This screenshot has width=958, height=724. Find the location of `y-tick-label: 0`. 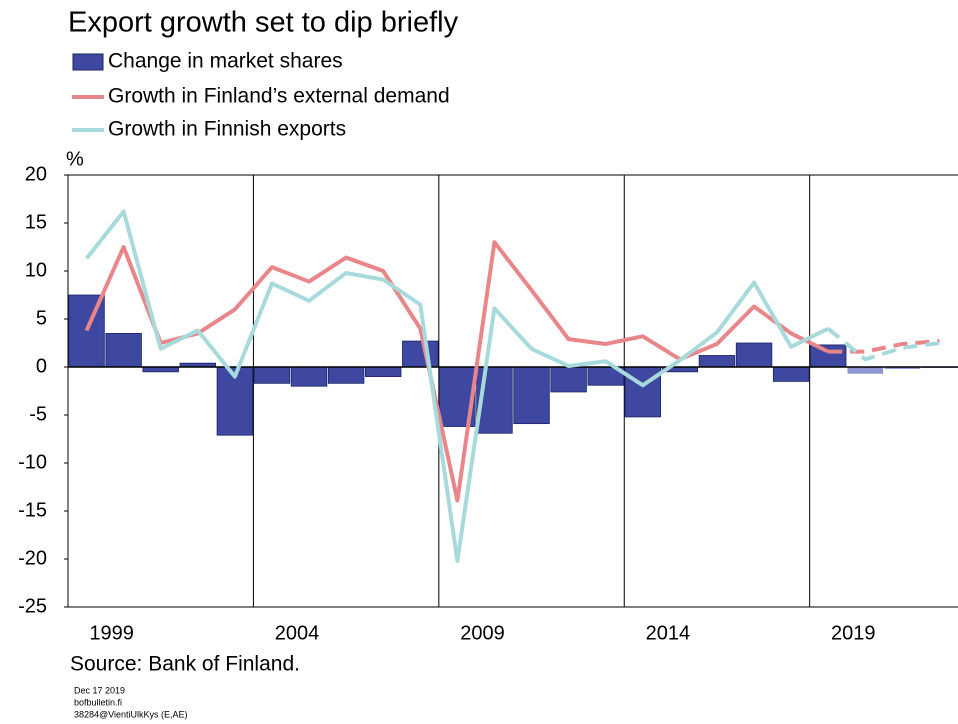

y-tick-label: 0 is located at coordinates (41, 366).